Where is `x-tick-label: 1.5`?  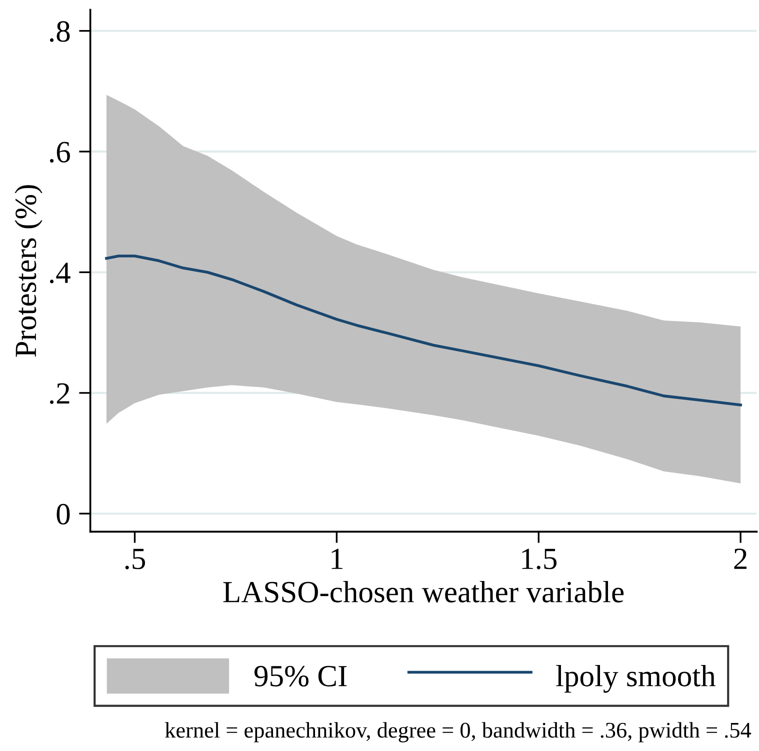
x-tick-label: 1.5 is located at coordinates (539, 559).